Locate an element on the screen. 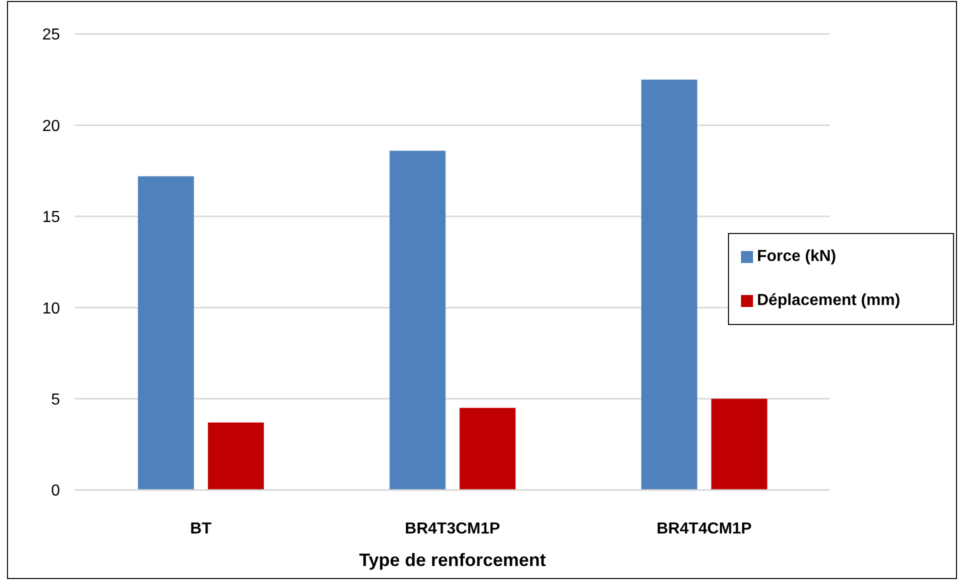  y-tick-label: 25 is located at coordinates (51, 35).